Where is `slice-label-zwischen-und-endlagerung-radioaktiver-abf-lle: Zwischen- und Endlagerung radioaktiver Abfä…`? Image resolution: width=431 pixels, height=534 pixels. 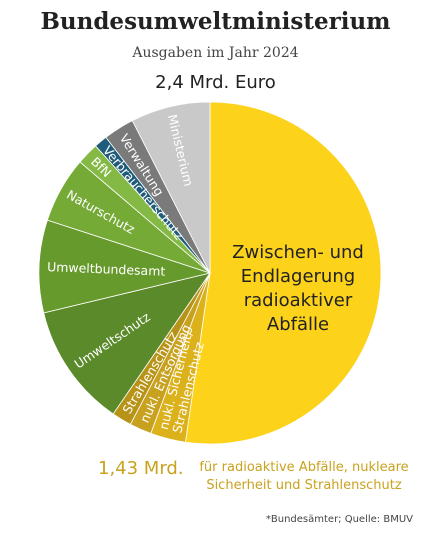 slice-label-zwischen-und-endlagerung-radioaktiver-abf-lle: Zwischen- und Endlagerung radioaktiver Abfä… is located at coordinates (298, 288).